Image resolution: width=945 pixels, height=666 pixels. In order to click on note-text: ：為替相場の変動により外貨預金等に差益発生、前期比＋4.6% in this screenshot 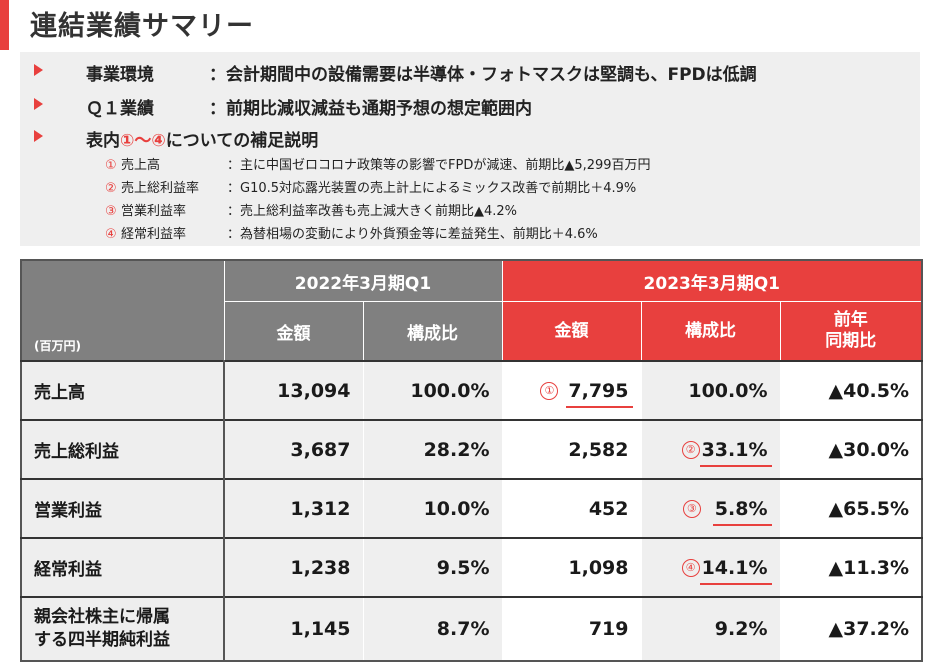, I will do `click(412, 234)`.